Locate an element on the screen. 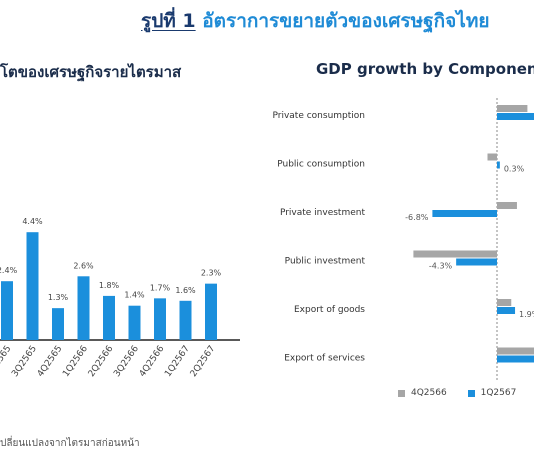 This screenshot has height=462, width=534. figure-title: รูปที่ 1 อัตราการขยายตัวของเศรษฐกิจไทย is located at coordinates (315, 21).